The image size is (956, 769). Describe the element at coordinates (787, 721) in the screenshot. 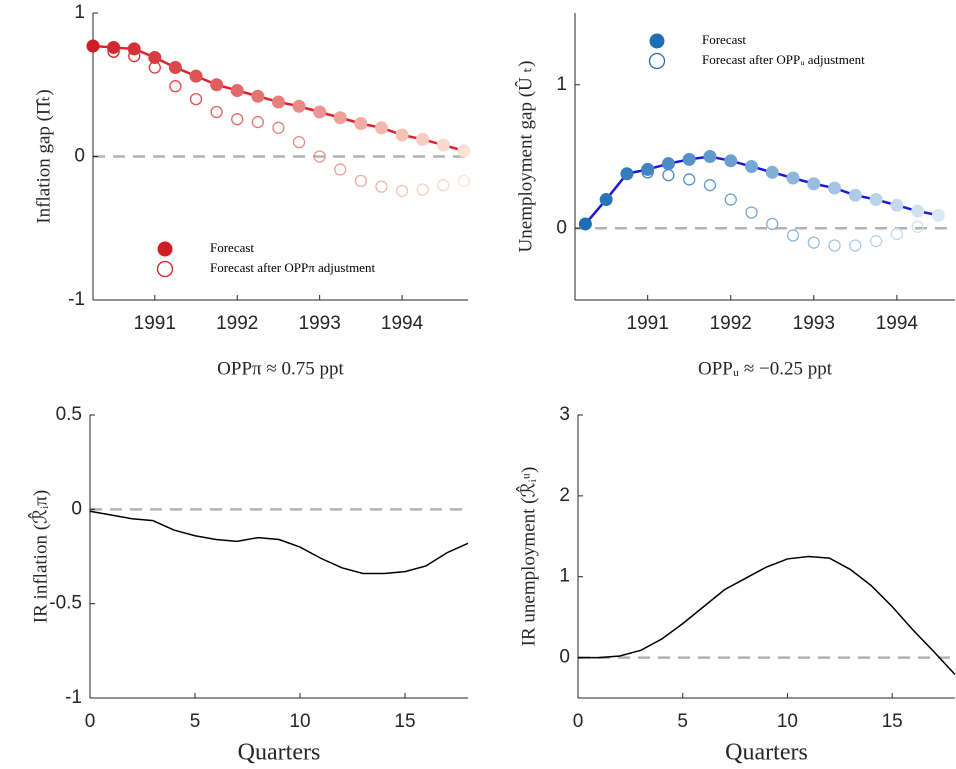

I see `x-tick-label: 10` at that location.